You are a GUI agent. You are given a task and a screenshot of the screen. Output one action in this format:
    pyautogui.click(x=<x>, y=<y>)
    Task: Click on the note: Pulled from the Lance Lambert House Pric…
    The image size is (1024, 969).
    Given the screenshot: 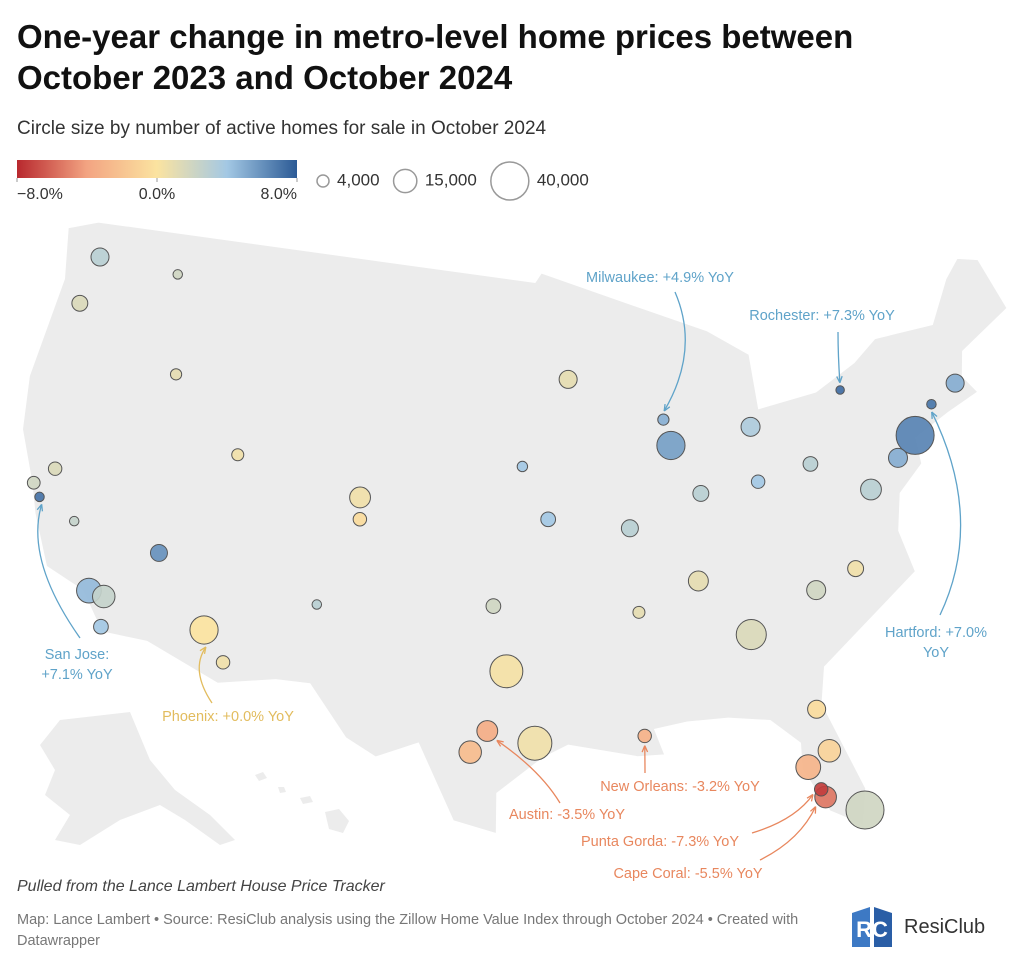 What is the action you would take?
    pyautogui.click(x=201, y=886)
    